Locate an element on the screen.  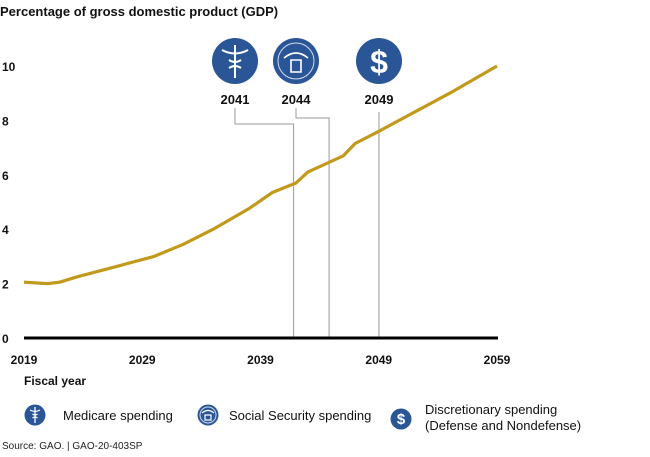
dollar-glyph: $ is located at coordinates (379, 62).